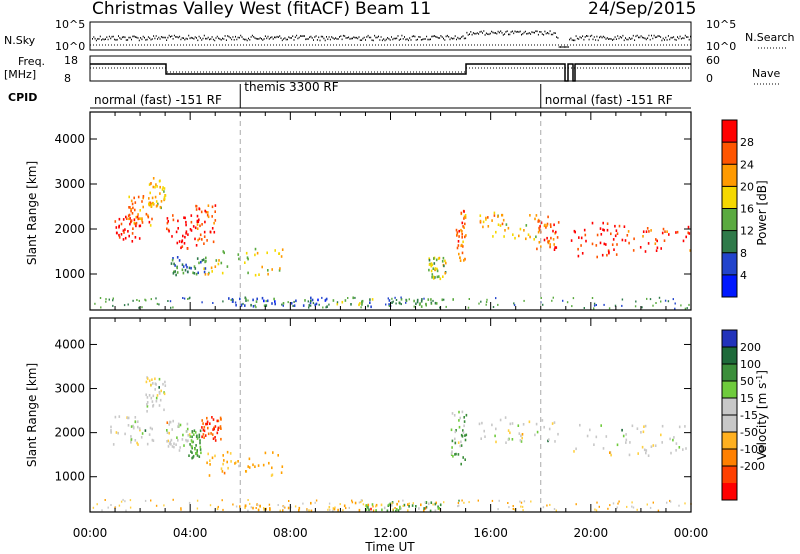 The height and width of the screenshot is (554, 800). What do you see at coordinates (69, 274) in the screenshot?
I see `y-tick-label: 1000` at bounding box center [69, 274].